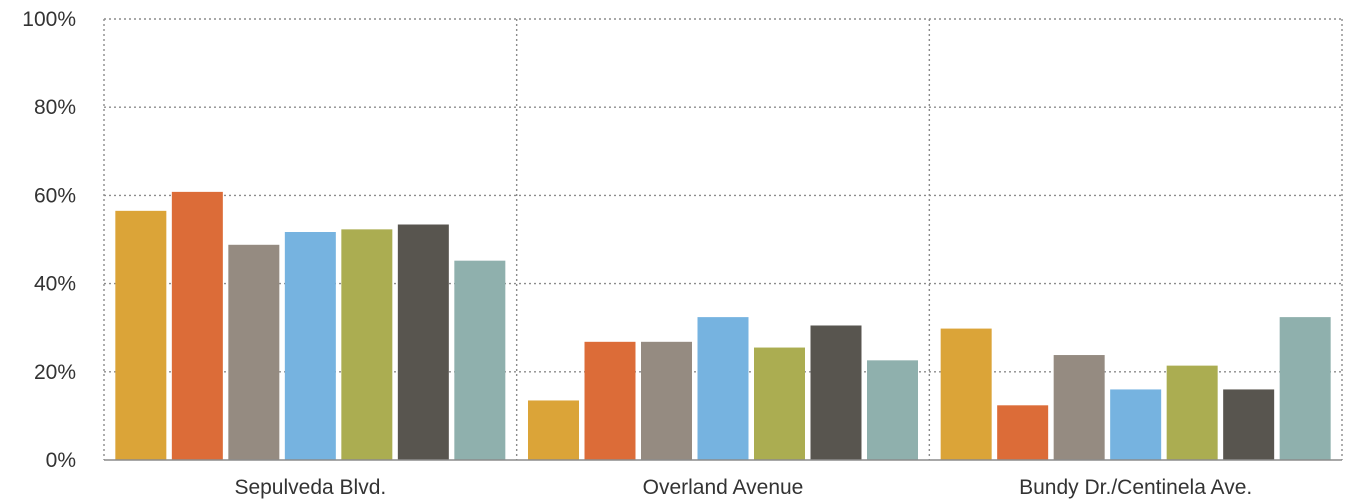  Describe the element at coordinates (55, 195) in the screenshot. I see `y-tick-label: 60%` at that location.